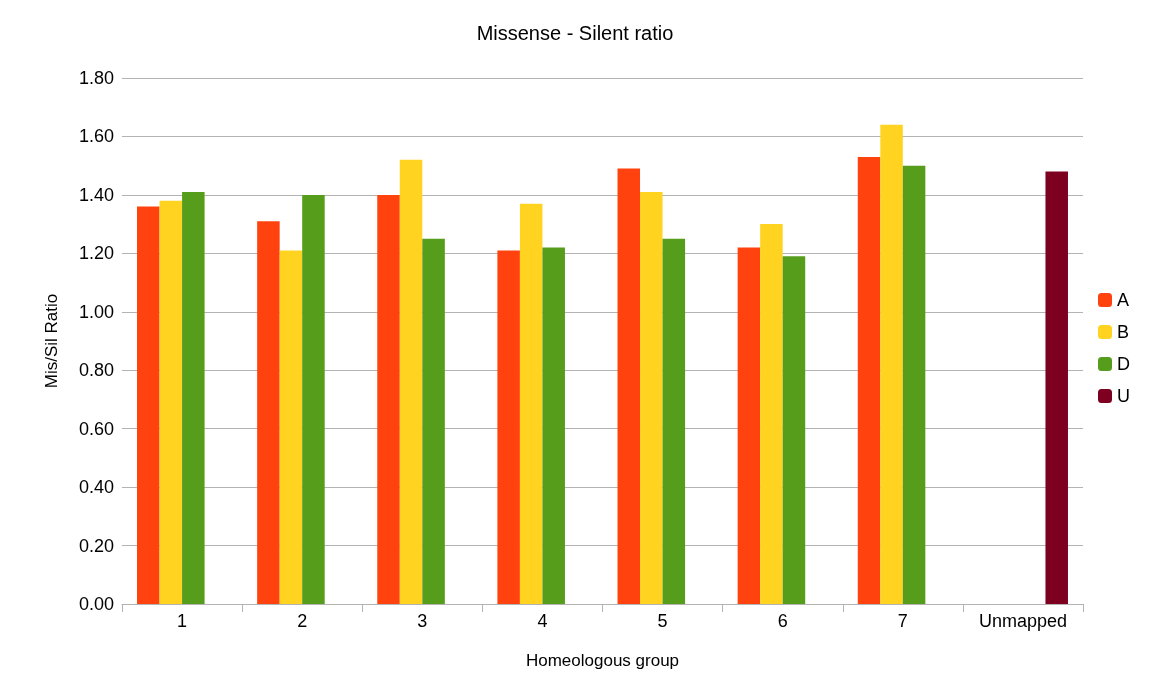 The height and width of the screenshot is (696, 1165). I want to click on x-tick-label: 6, so click(782, 621).